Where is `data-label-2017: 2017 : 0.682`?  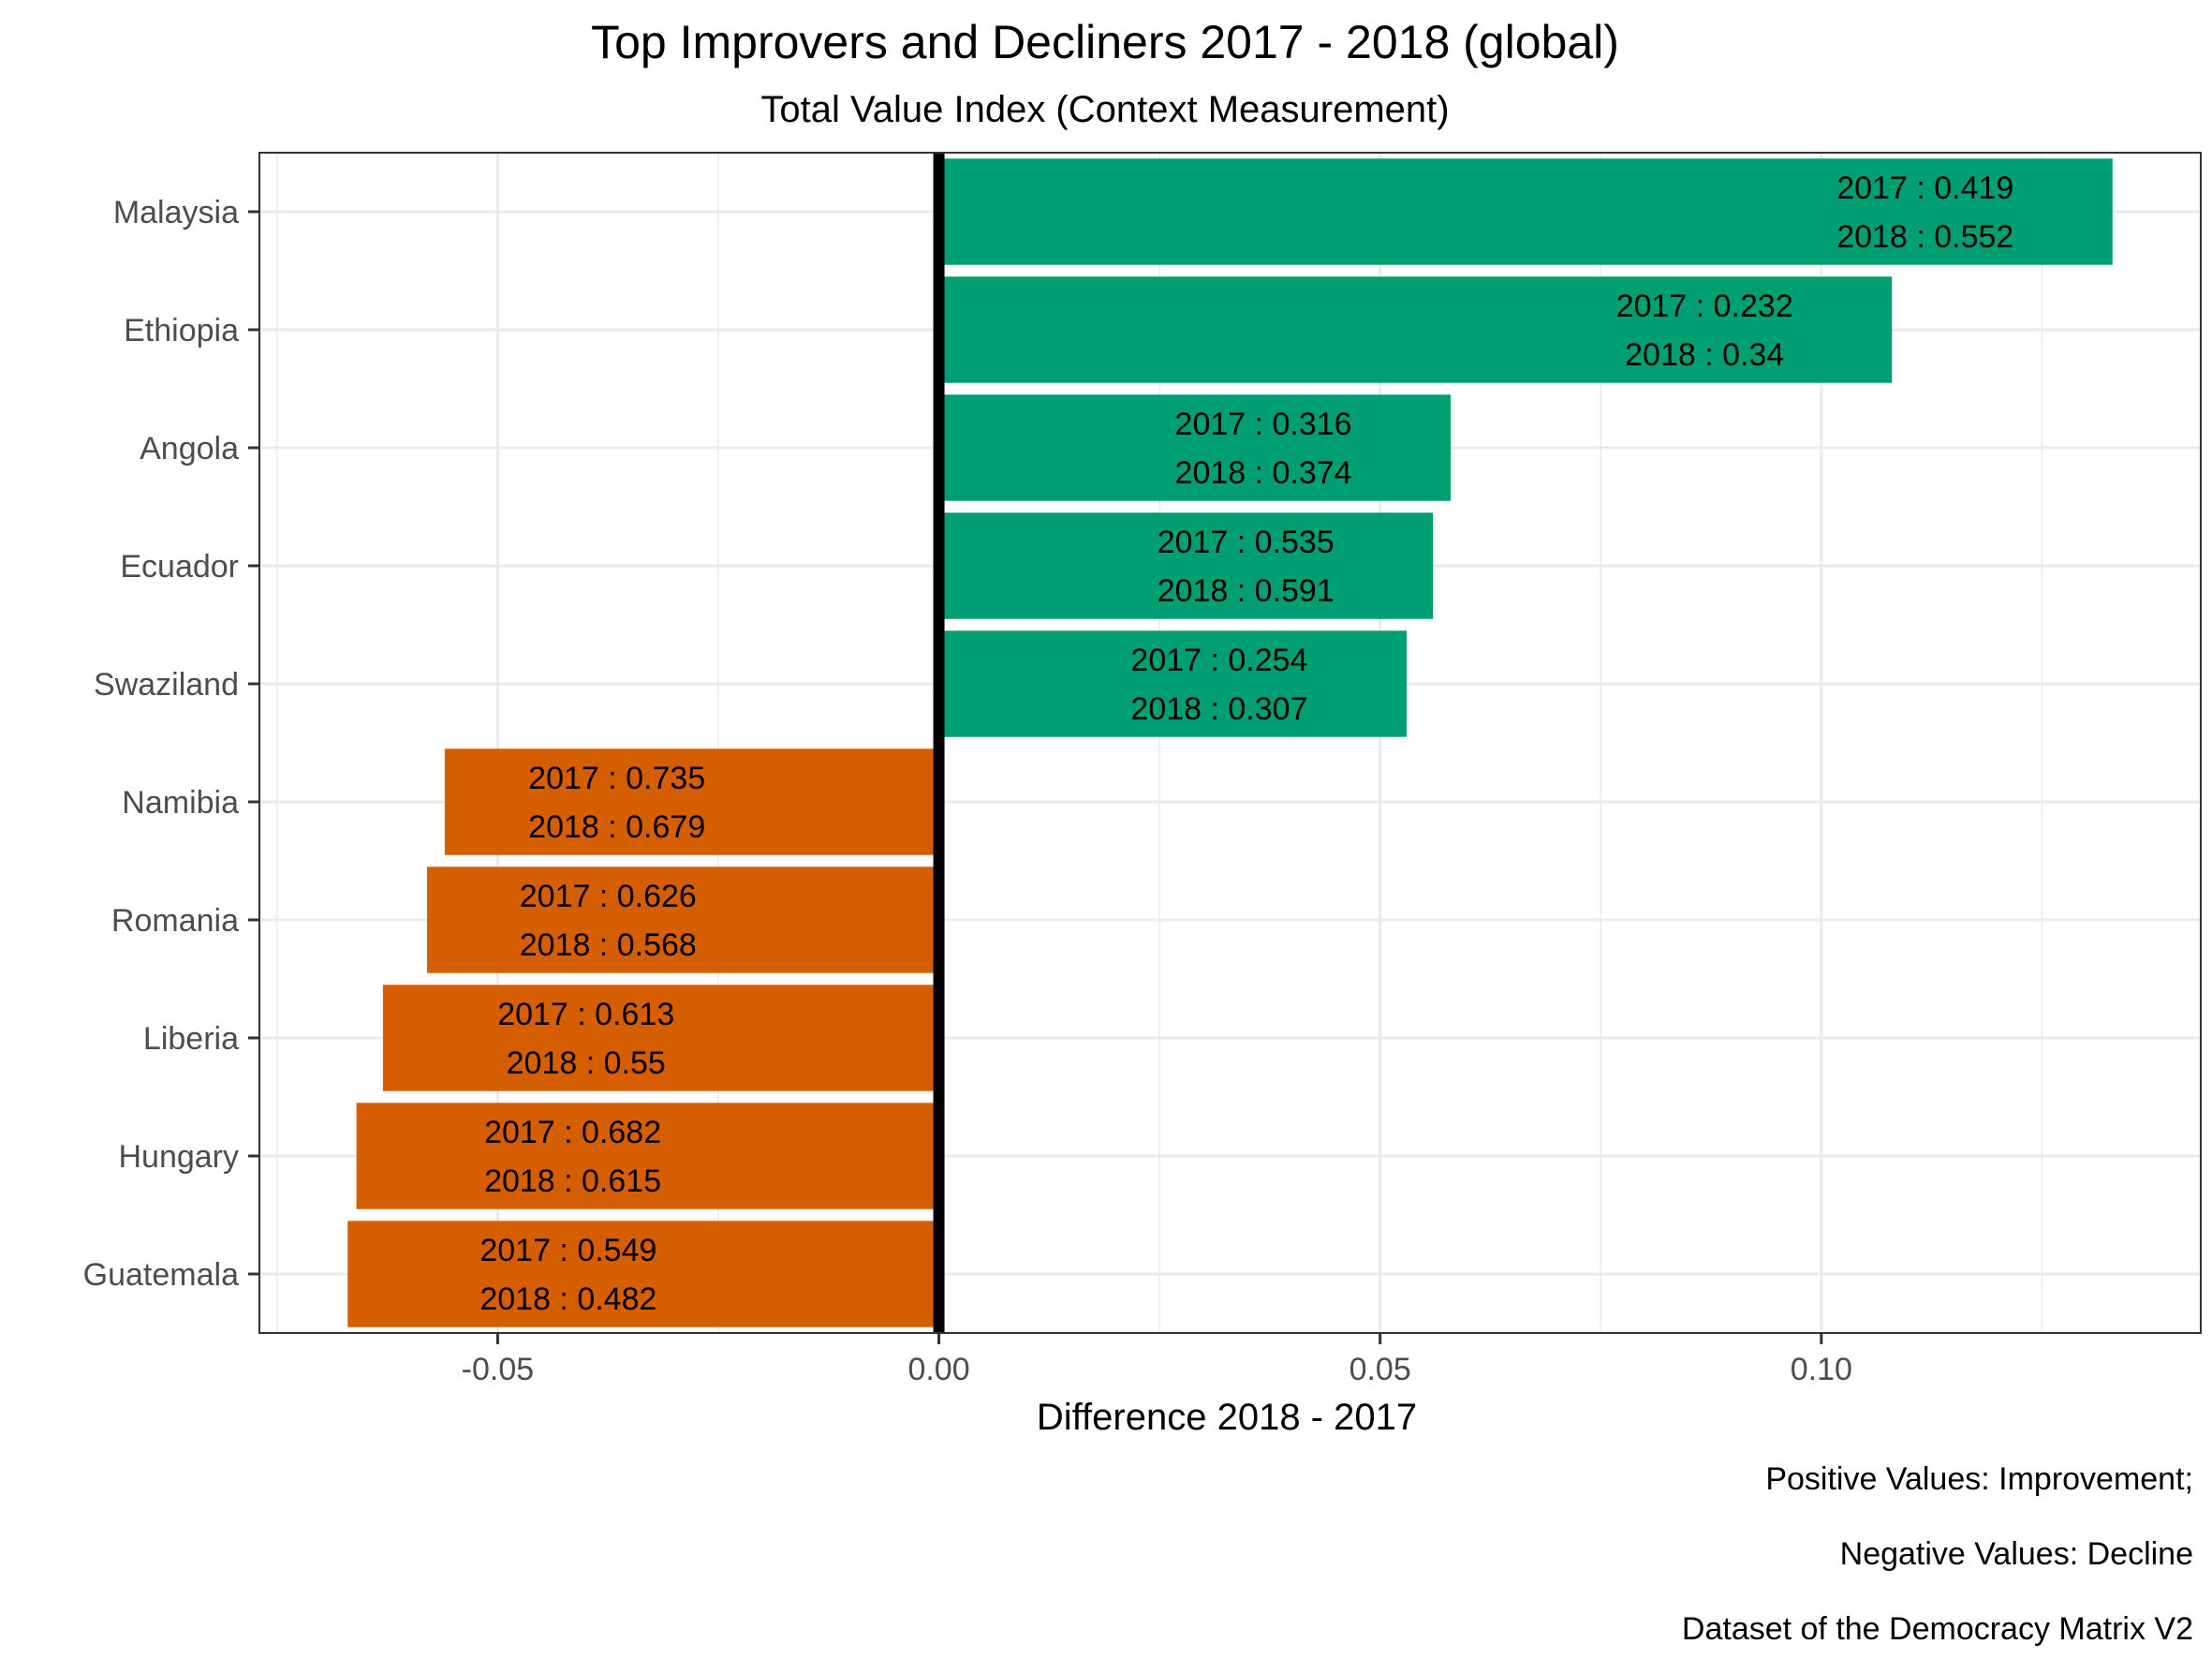 data-label-2017: 2017 : 0.682 is located at coordinates (573, 1133).